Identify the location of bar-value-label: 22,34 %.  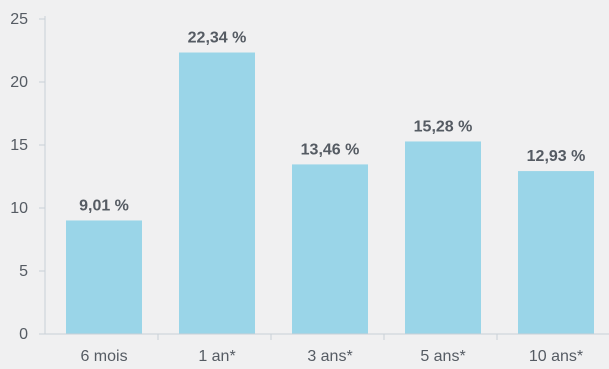
(217, 38).